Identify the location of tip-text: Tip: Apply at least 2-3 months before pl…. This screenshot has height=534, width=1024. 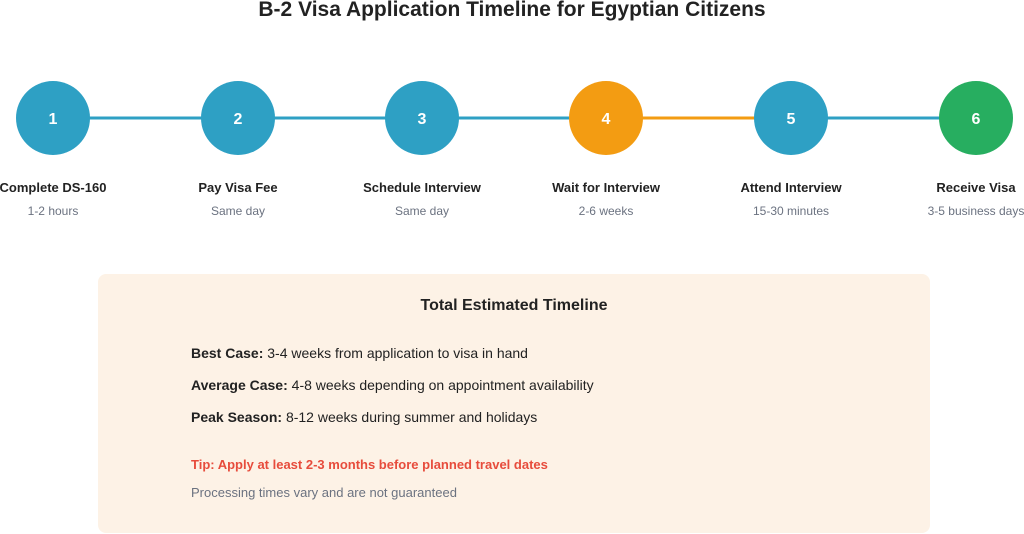
(369, 464).